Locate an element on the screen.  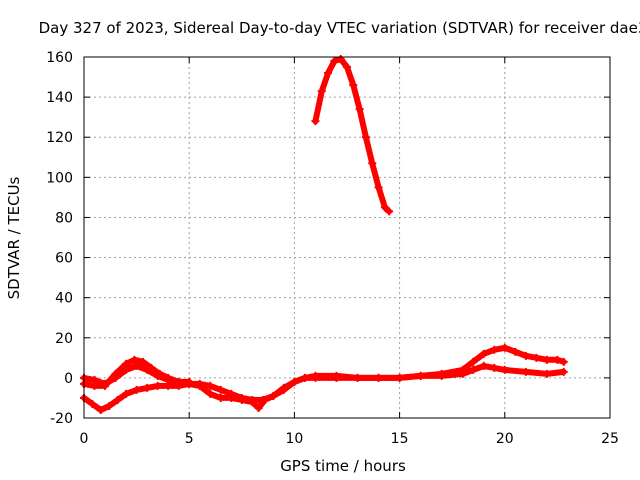
y-tick-label: 0 is located at coordinates (68, 379).